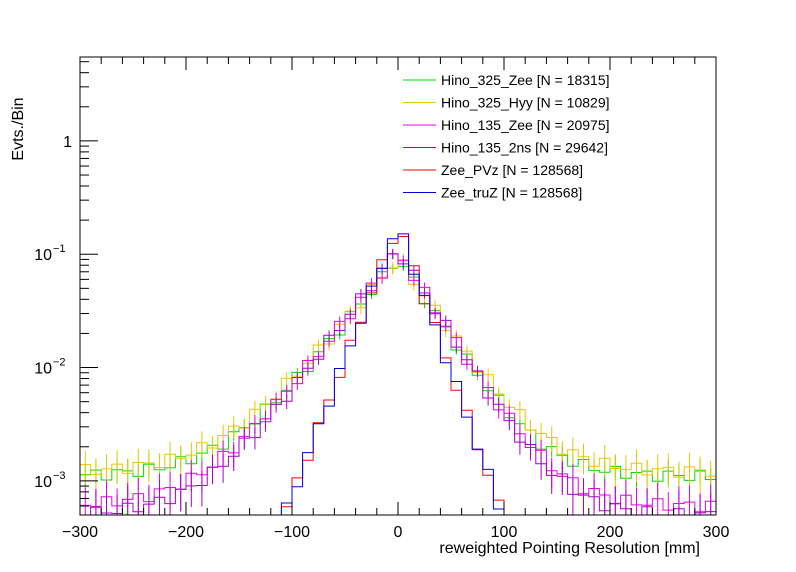 The width and height of the screenshot is (796, 572). What do you see at coordinates (59, 363) in the screenshot?
I see `y-tick-exponent: −2` at bounding box center [59, 363].